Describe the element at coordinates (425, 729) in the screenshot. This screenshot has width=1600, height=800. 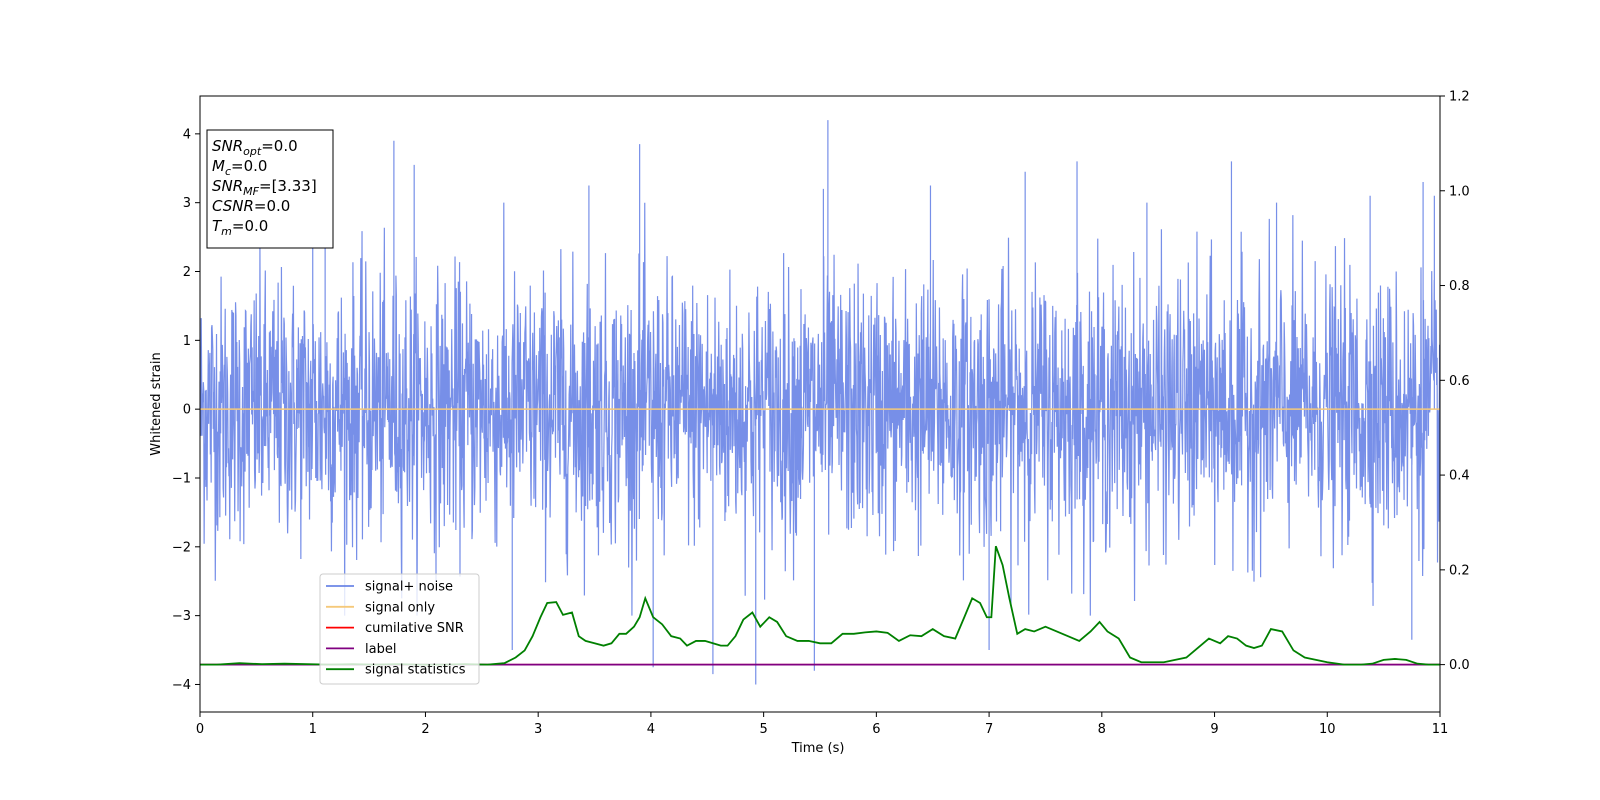
I see `x-tick-label: 2` at that location.